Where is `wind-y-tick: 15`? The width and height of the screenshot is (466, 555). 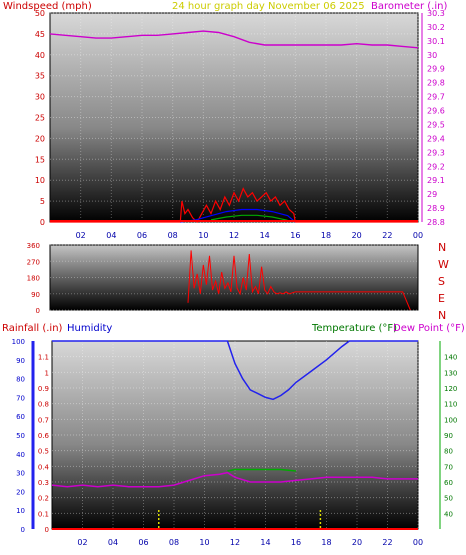
wind-y-tick: 15 is located at coordinates (40, 159).